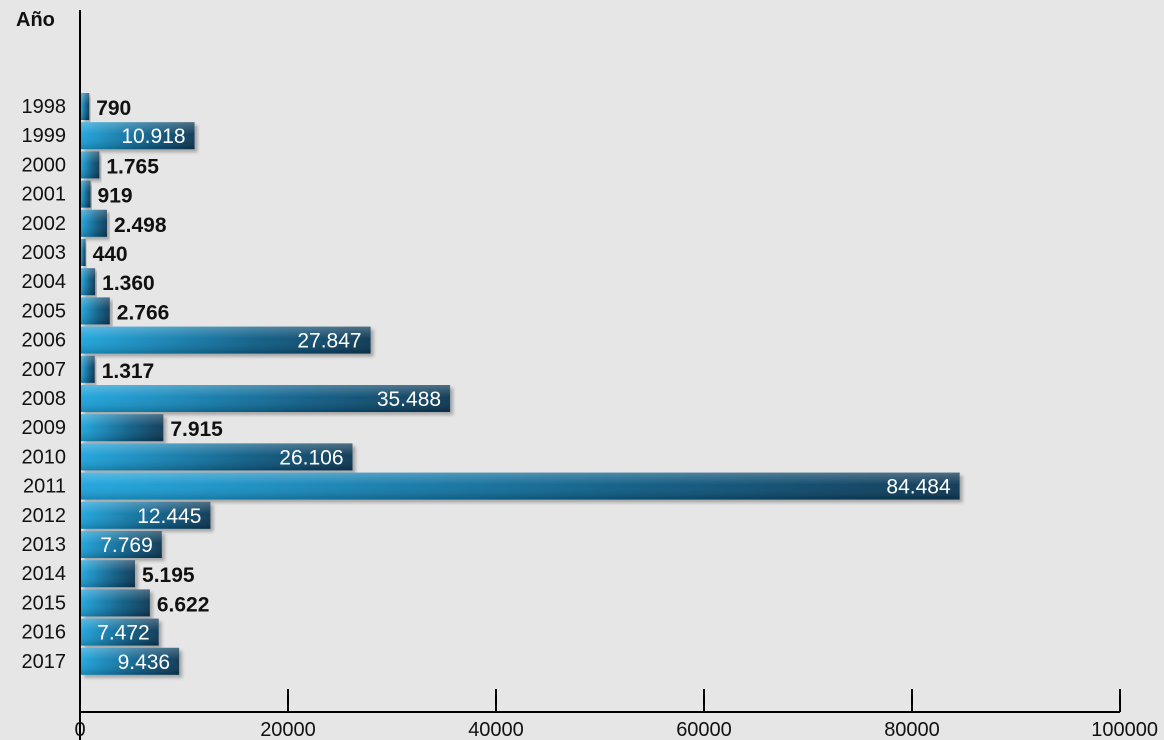  I want to click on bar-2016, so click(120, 632).